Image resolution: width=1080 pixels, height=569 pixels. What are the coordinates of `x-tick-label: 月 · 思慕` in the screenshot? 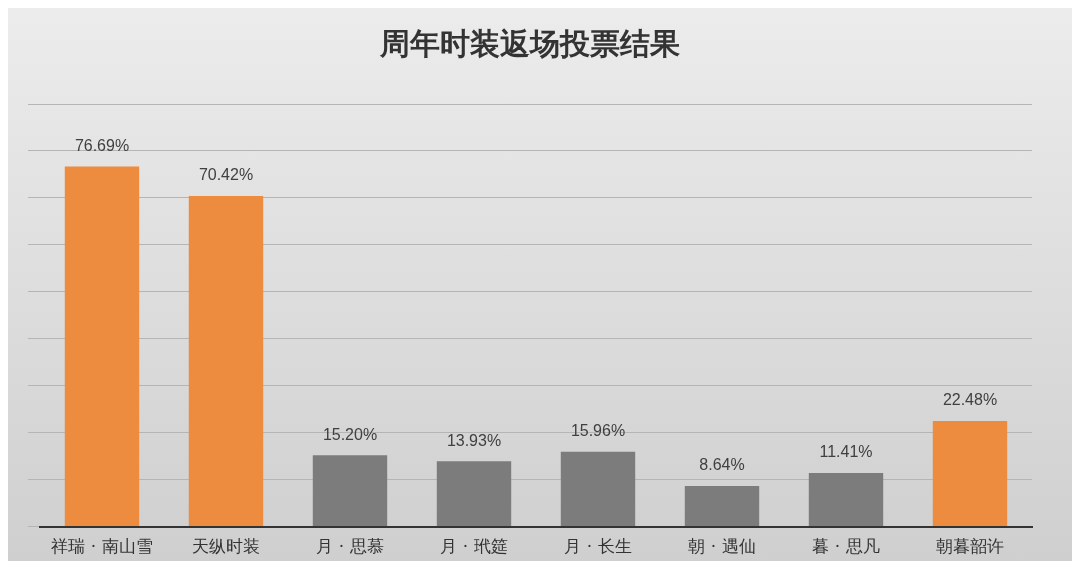 It's located at (350, 546).